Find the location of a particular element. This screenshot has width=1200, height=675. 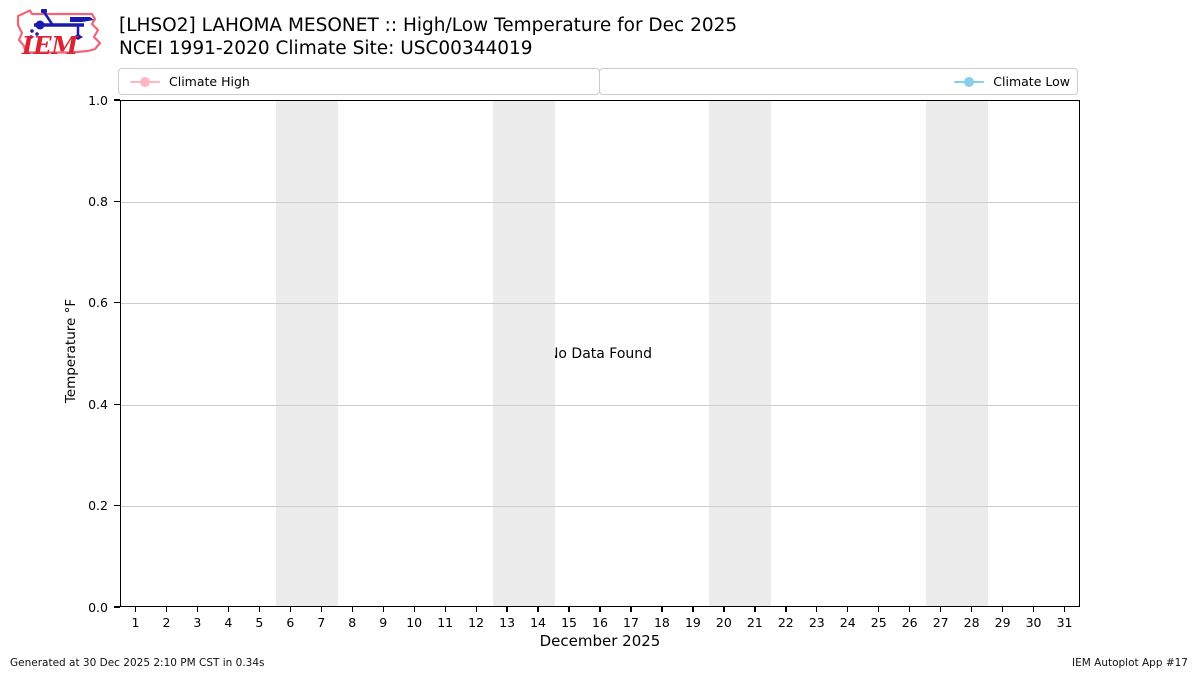

x-tick-label: 15 is located at coordinates (569, 622).